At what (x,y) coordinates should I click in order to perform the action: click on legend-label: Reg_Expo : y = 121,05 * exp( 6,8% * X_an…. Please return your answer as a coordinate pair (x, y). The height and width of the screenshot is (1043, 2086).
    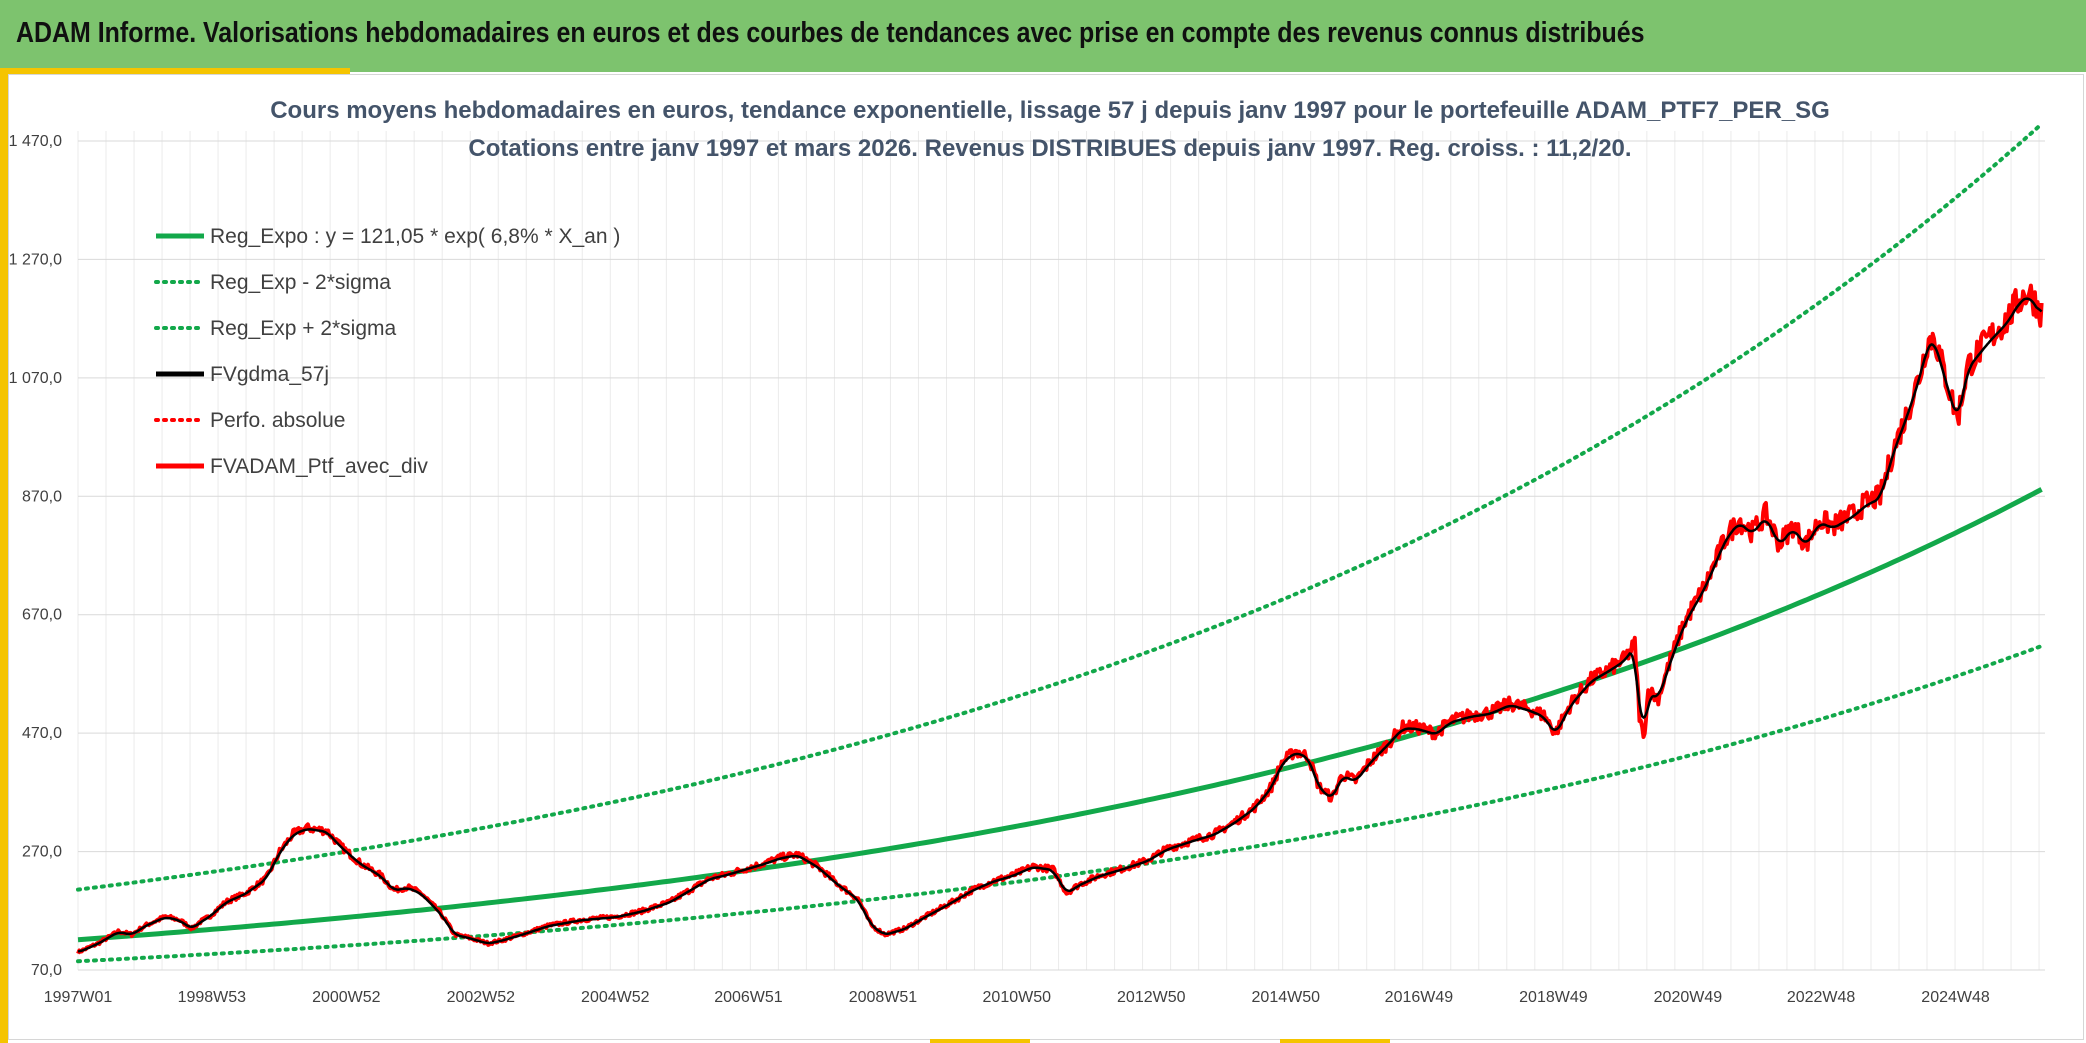
    Looking at the image, I should click on (415, 236).